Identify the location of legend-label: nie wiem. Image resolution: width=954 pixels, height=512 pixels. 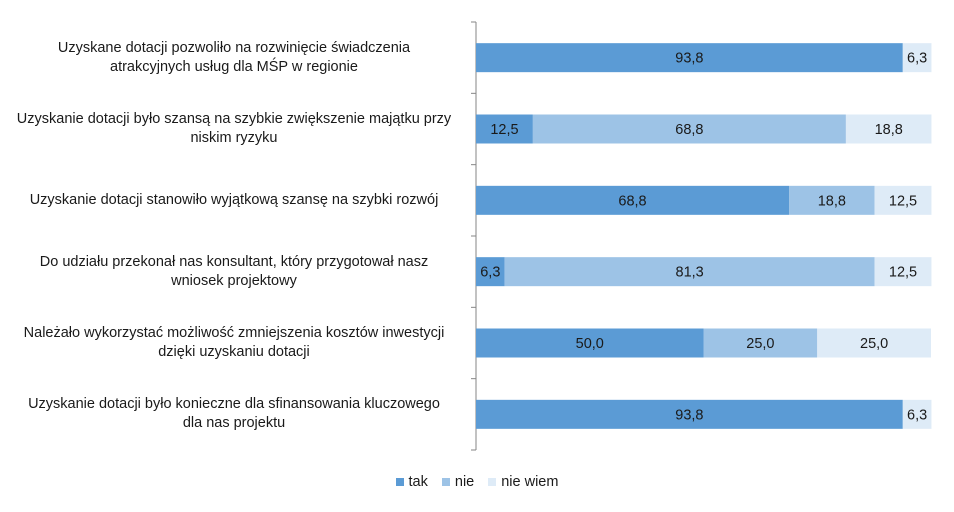
(530, 482).